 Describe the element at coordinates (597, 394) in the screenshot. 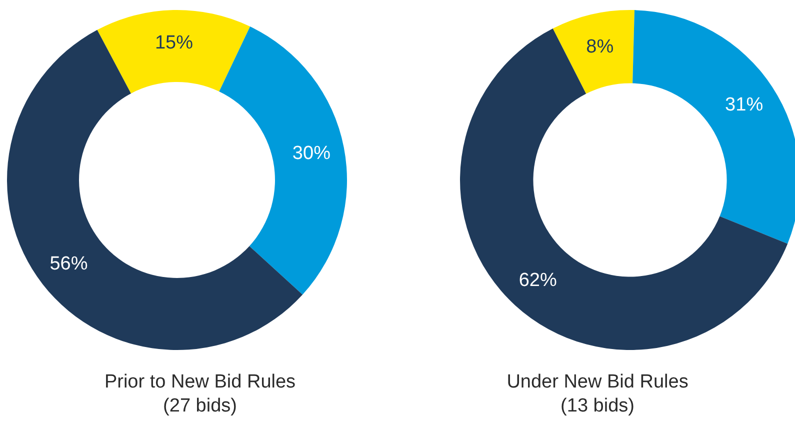

I see `text: Under New Bid Rules (13 bids)` at that location.